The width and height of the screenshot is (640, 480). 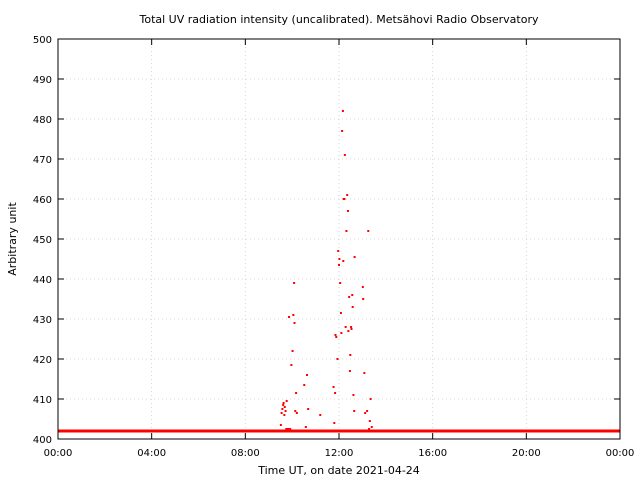 I want to click on y-tick-label: 460, so click(x=42, y=200).